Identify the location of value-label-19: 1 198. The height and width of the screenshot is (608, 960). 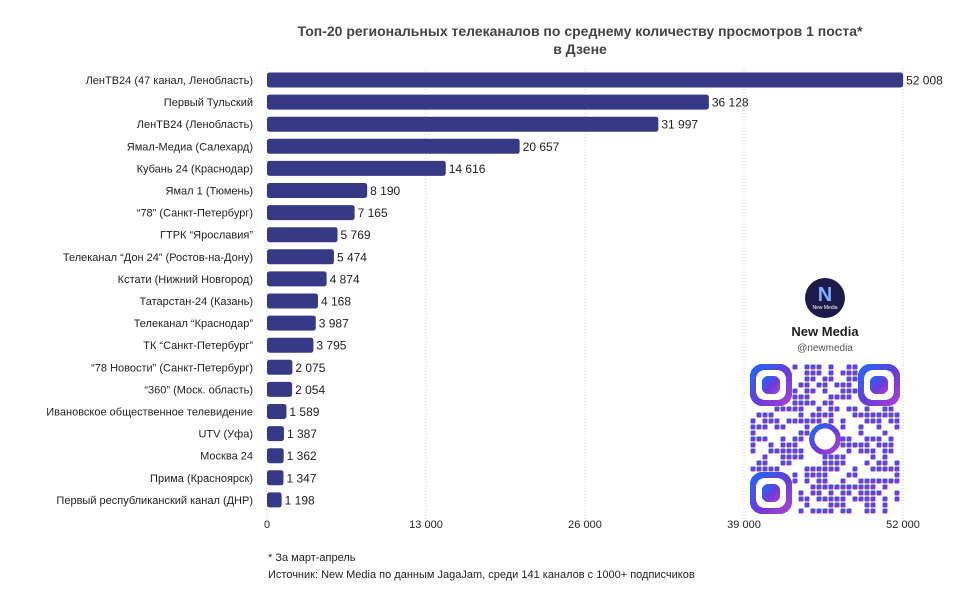
(300, 500).